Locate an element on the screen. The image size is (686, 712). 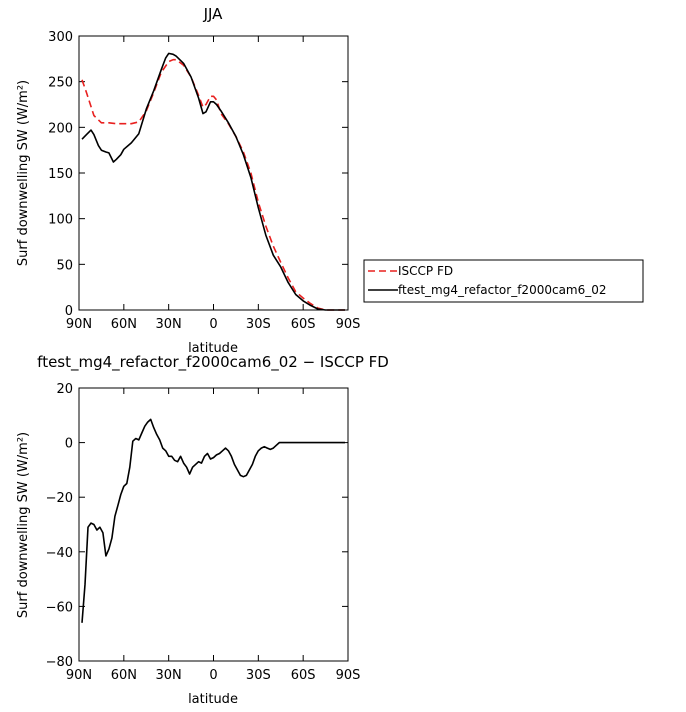
y-tick-label: 250 is located at coordinates (60, 83).